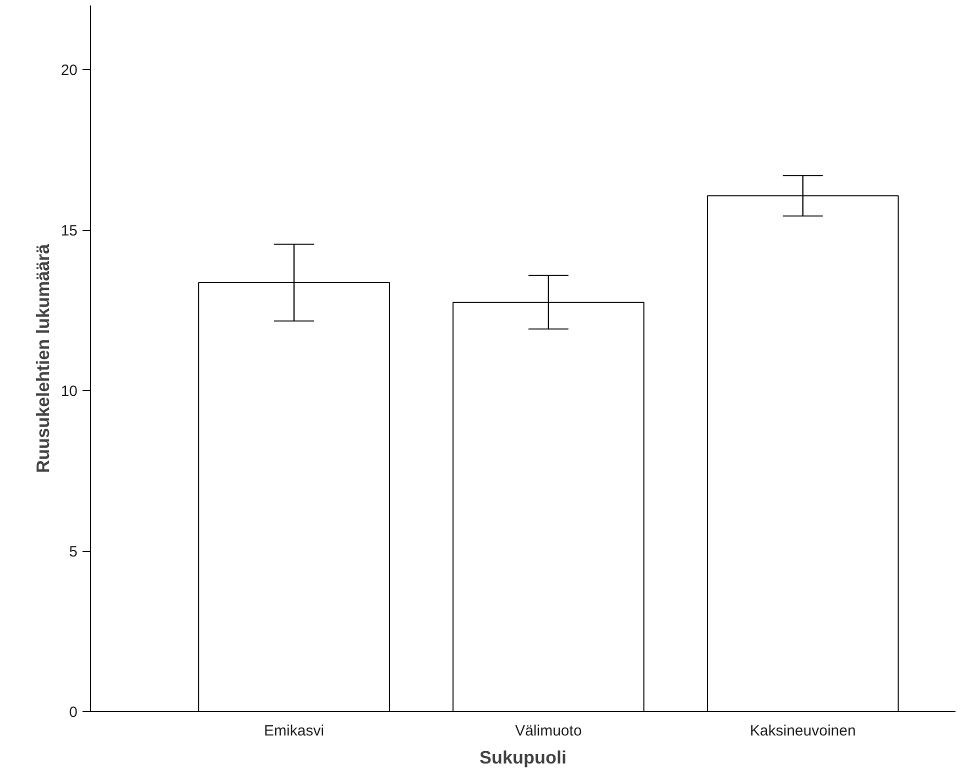 This screenshot has width=965, height=776. Describe the element at coordinates (73, 552) in the screenshot. I see `y-tick-label: 5` at that location.